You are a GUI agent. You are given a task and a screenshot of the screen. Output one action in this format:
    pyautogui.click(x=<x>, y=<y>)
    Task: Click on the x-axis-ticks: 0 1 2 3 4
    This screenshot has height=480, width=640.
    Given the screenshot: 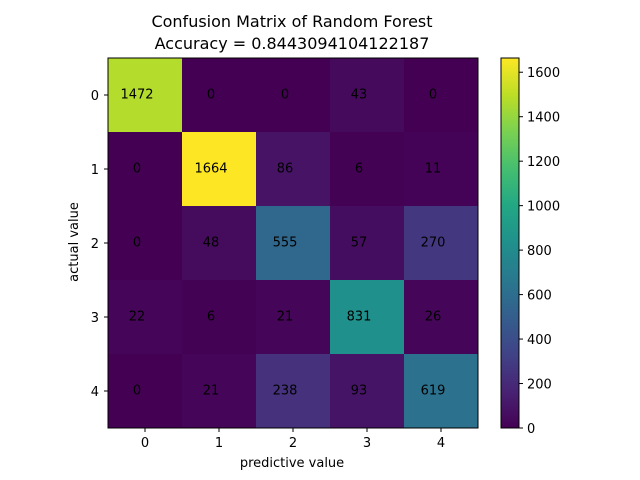 What is the action you would take?
    pyautogui.click(x=293, y=439)
    